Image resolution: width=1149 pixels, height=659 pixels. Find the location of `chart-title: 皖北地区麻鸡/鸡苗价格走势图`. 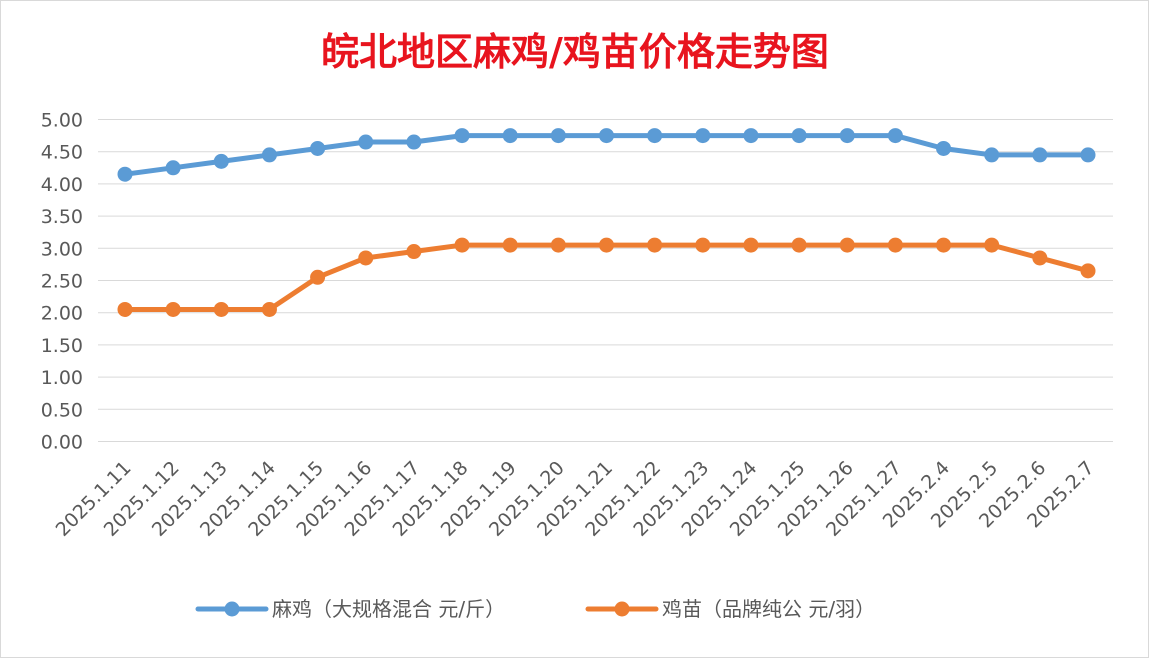

chart-title: 皖北地区麻鸡/鸡苗价格走势图 is located at coordinates (575, 51).